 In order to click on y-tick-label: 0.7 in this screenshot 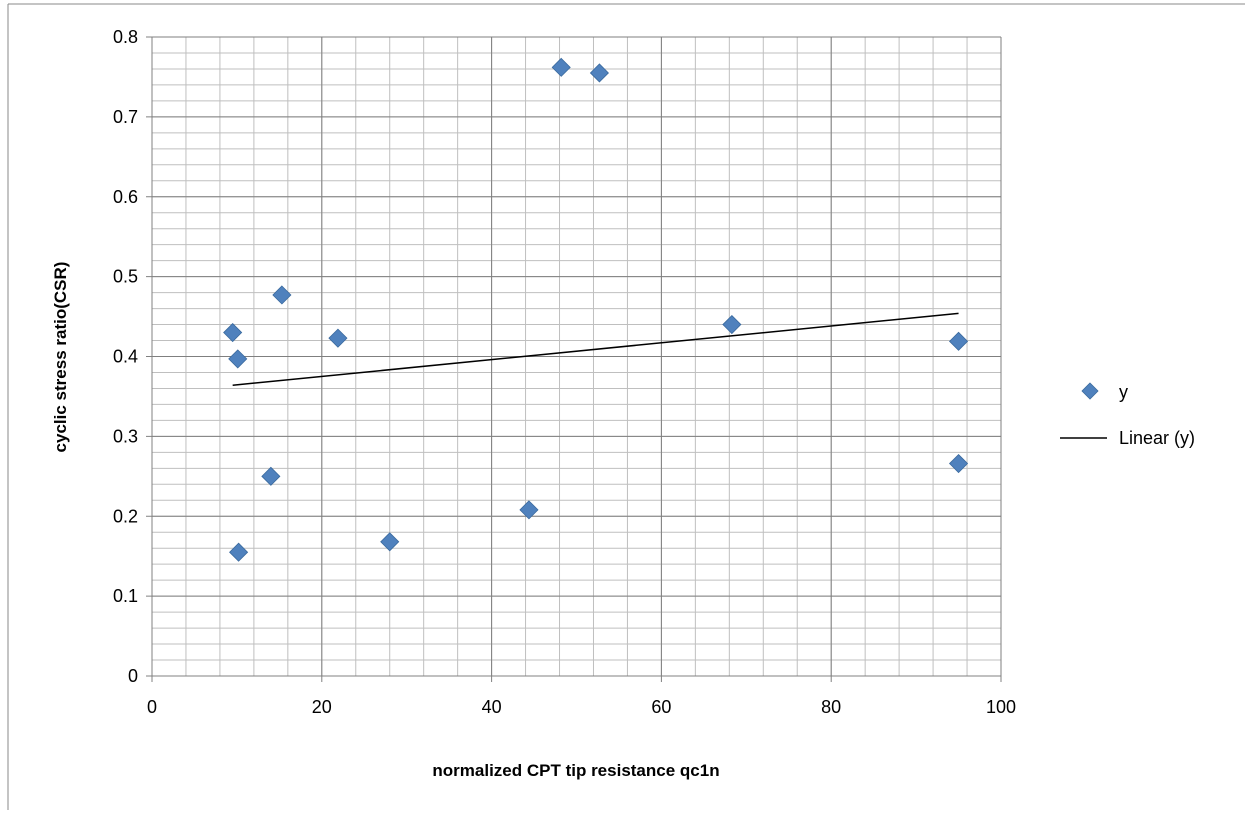, I will do `click(125, 117)`.